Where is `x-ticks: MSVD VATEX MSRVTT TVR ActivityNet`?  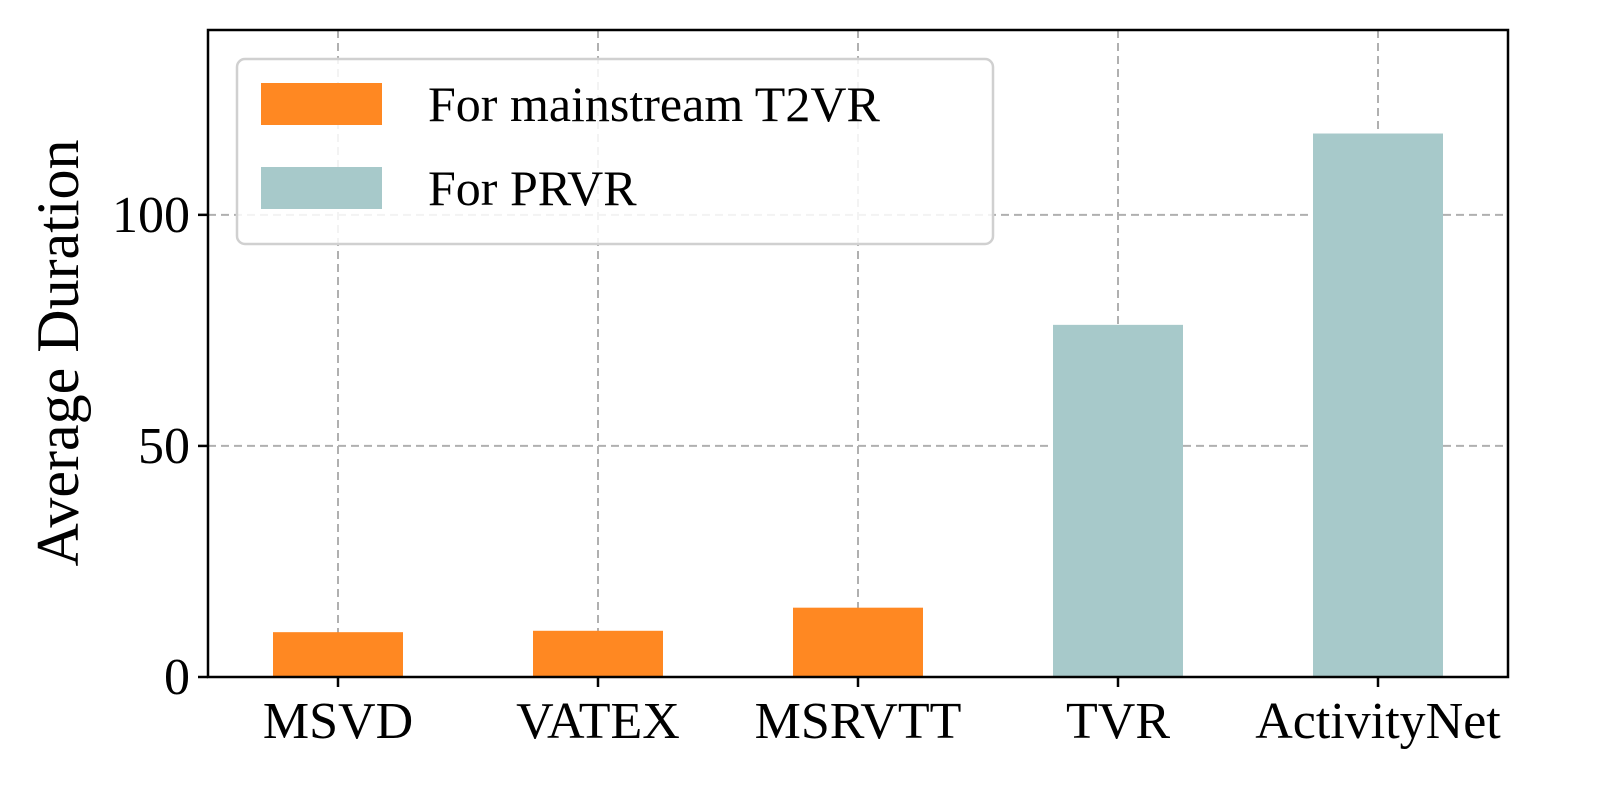
x-ticks: MSVD VATEX MSRVTT TVR ActivityNet is located at coordinates (882, 713).